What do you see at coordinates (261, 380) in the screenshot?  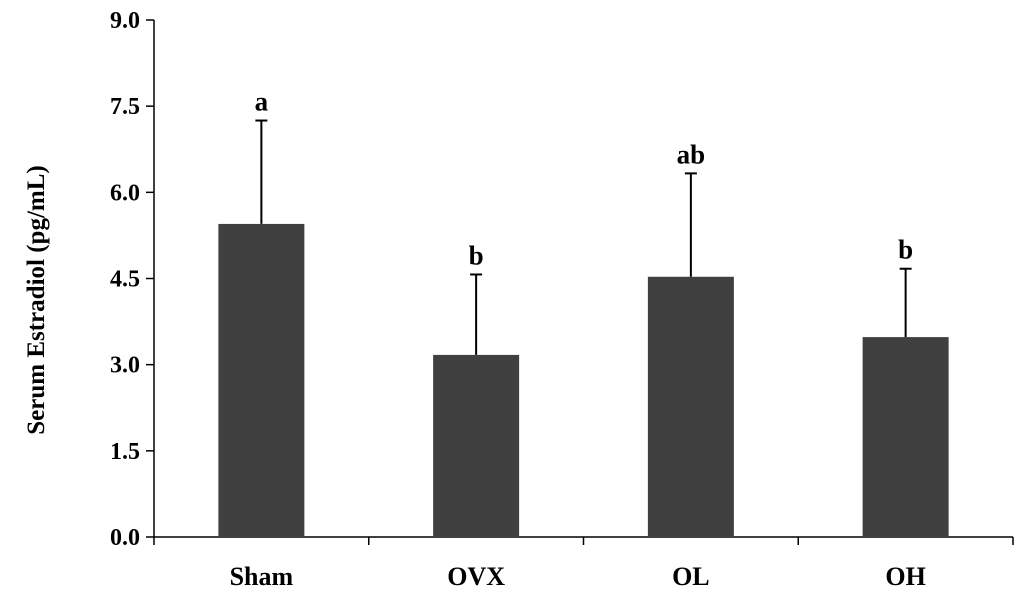 I see `bar-sham` at bounding box center [261, 380].